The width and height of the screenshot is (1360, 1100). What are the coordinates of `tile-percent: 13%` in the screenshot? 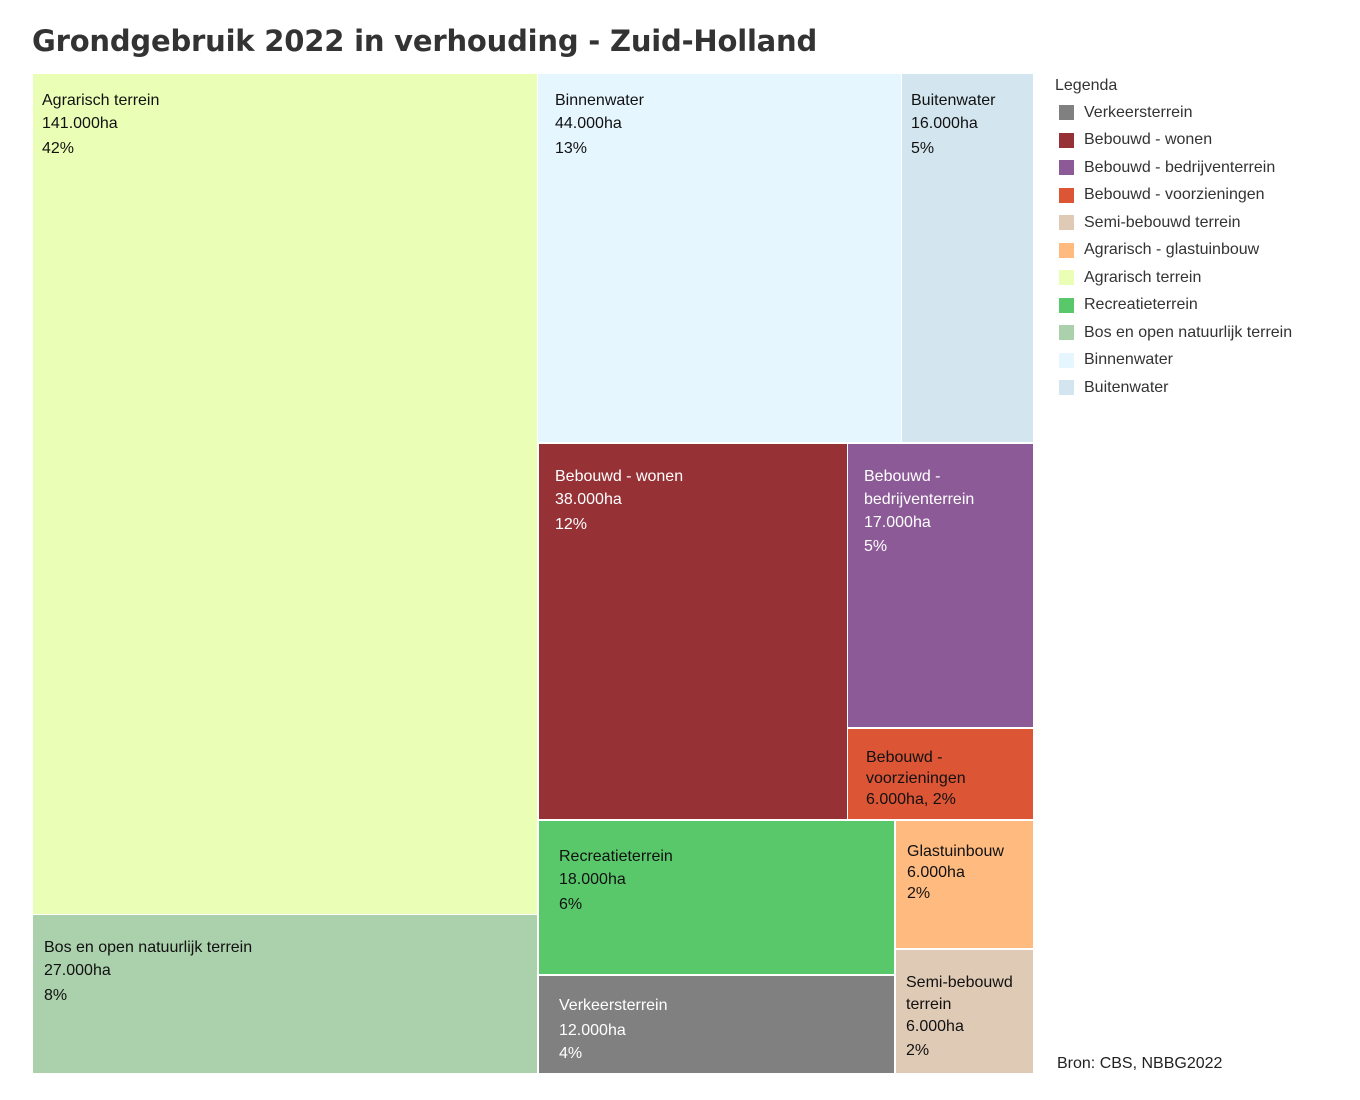 It's located at (571, 148).